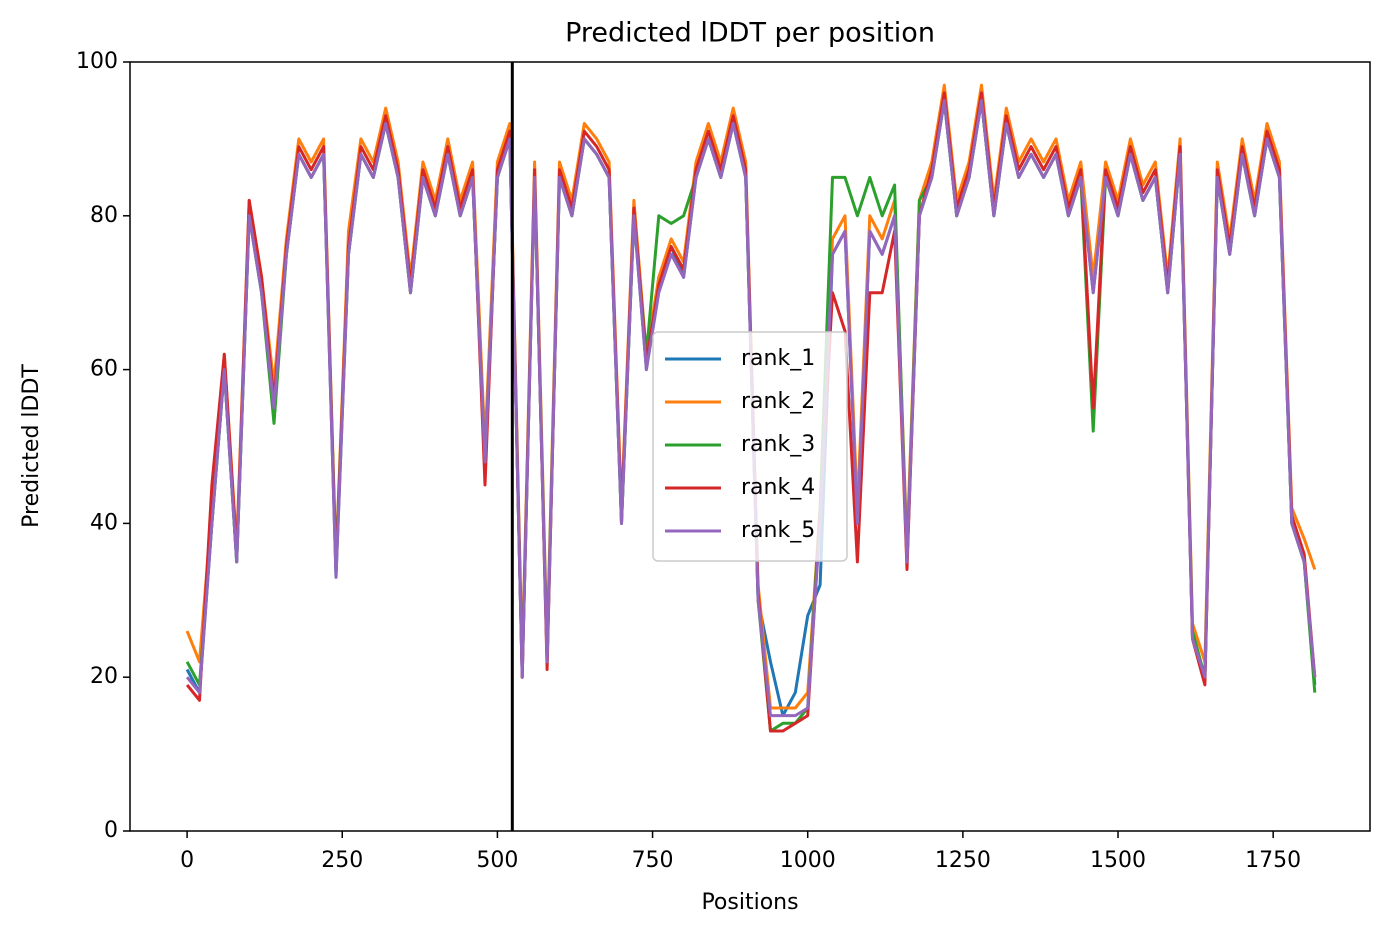 This screenshot has width=1391, height=939. I want to click on legend: rank_1 rank_2 rank_3 rank_4 rank_5, so click(750, 446).